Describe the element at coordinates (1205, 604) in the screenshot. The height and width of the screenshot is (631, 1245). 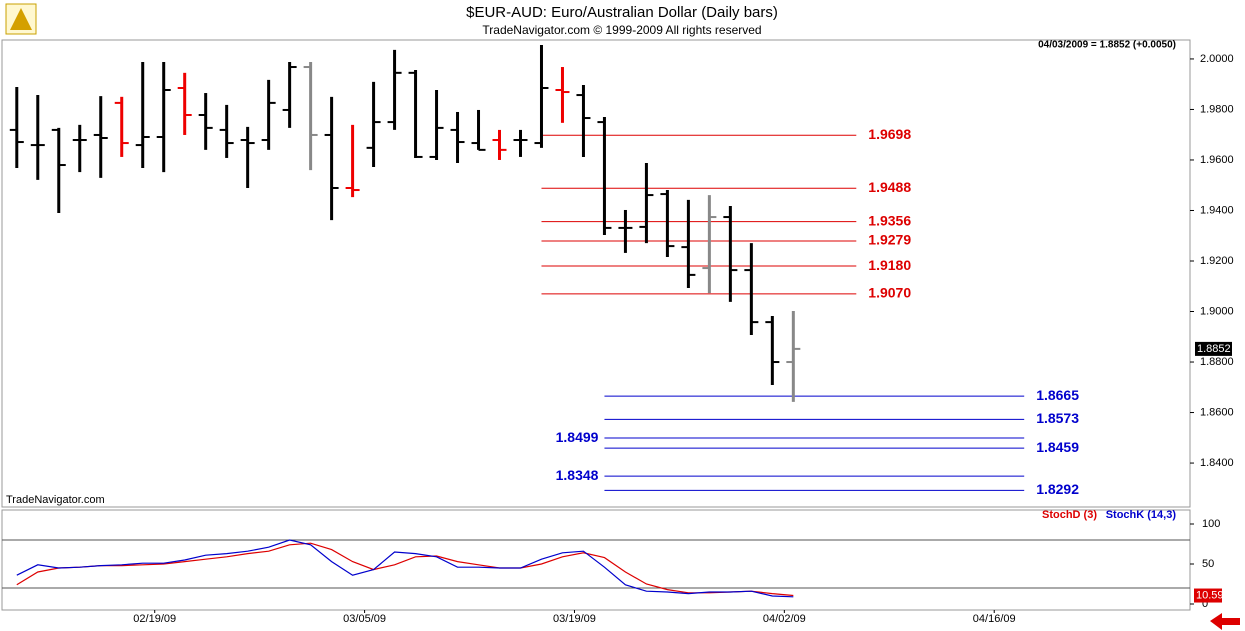
I see `y-tick-label: 0` at that location.